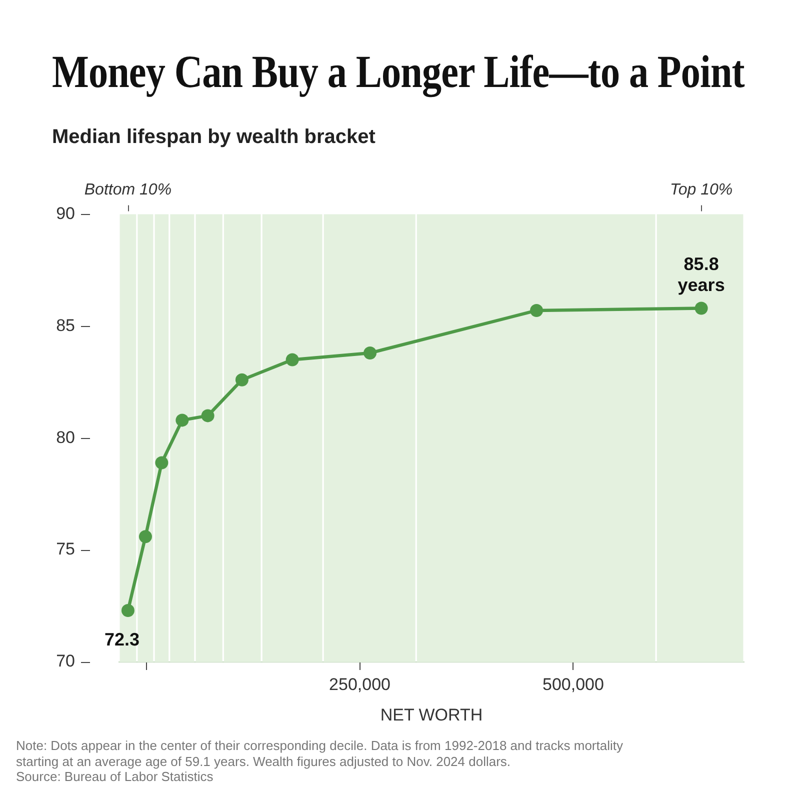 This screenshot has height=800, width=798. Describe the element at coordinates (65, 325) in the screenshot. I see `y-tick-label: 85` at that location.